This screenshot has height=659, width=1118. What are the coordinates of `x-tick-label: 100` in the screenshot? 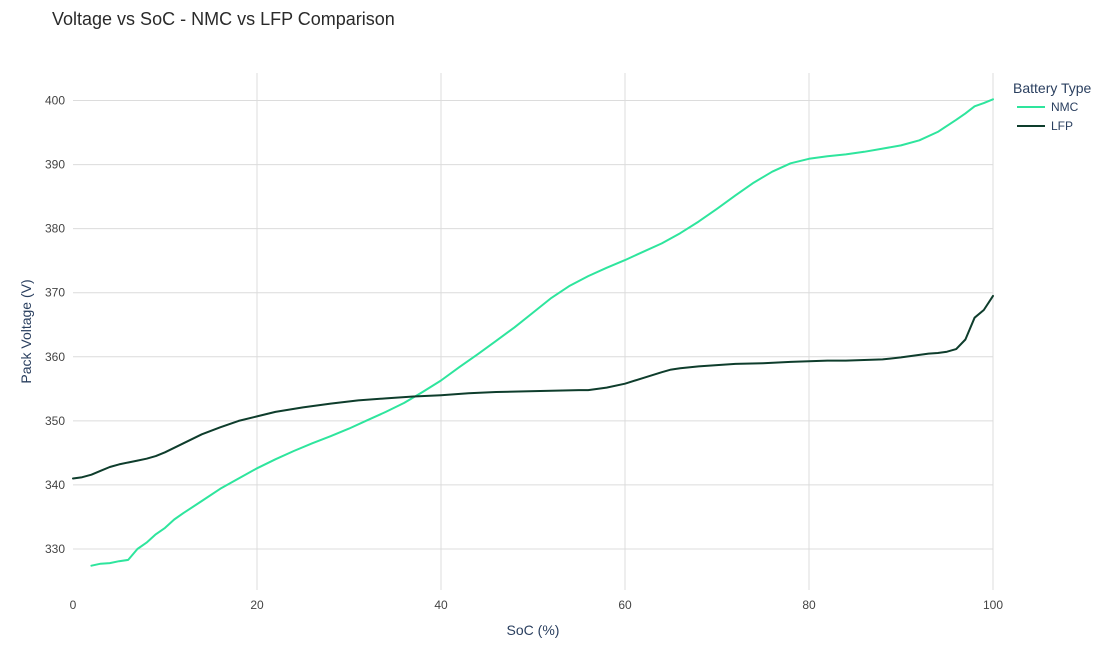 It's located at (993, 605).